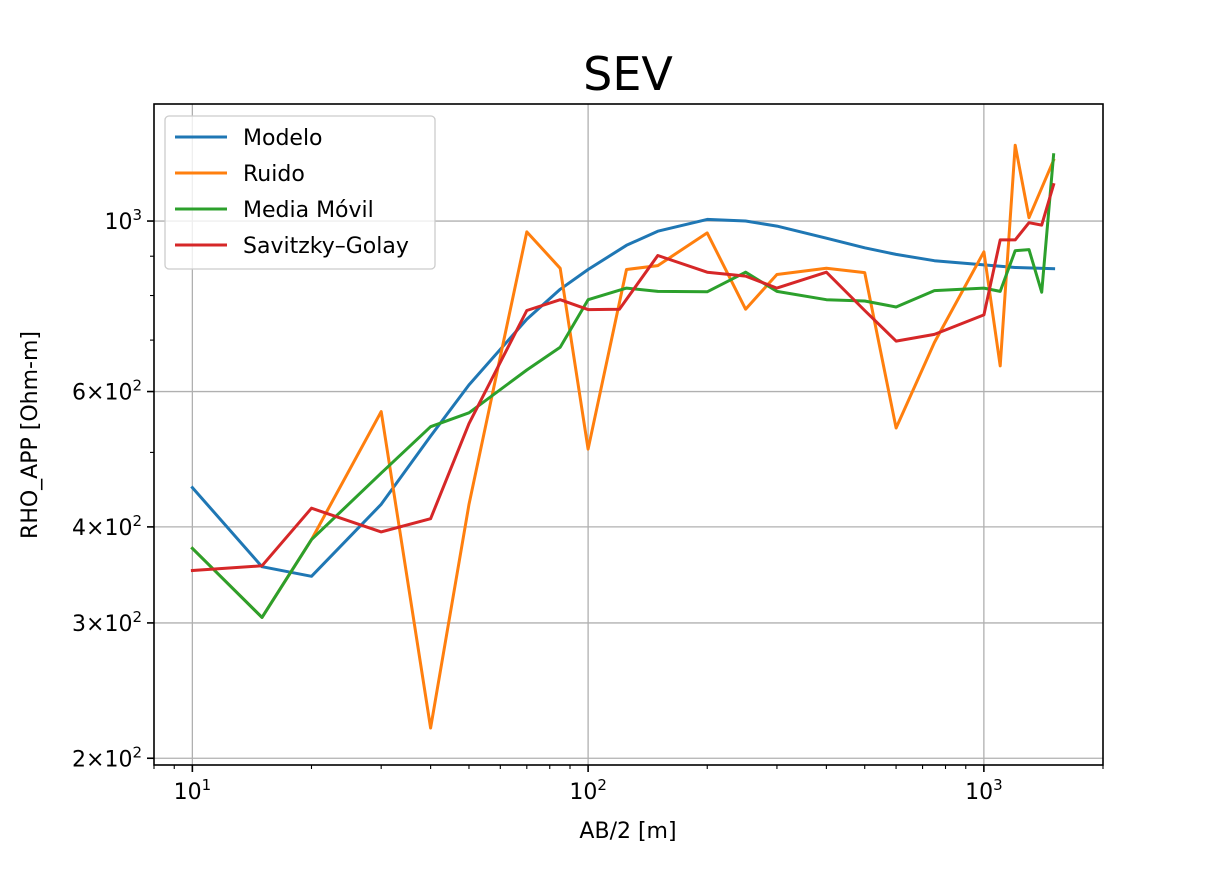  I want to click on y-tick-label: 103, so click(123, 220).